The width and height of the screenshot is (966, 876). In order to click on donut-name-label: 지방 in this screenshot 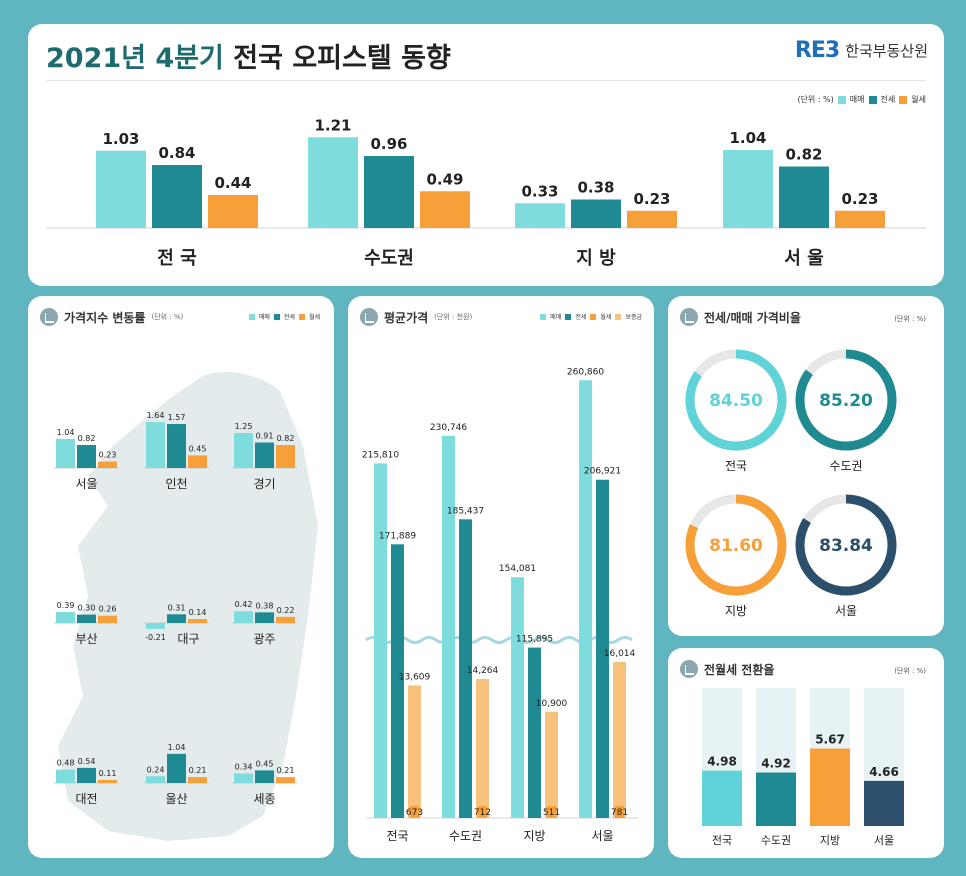, I will do `click(736, 611)`.